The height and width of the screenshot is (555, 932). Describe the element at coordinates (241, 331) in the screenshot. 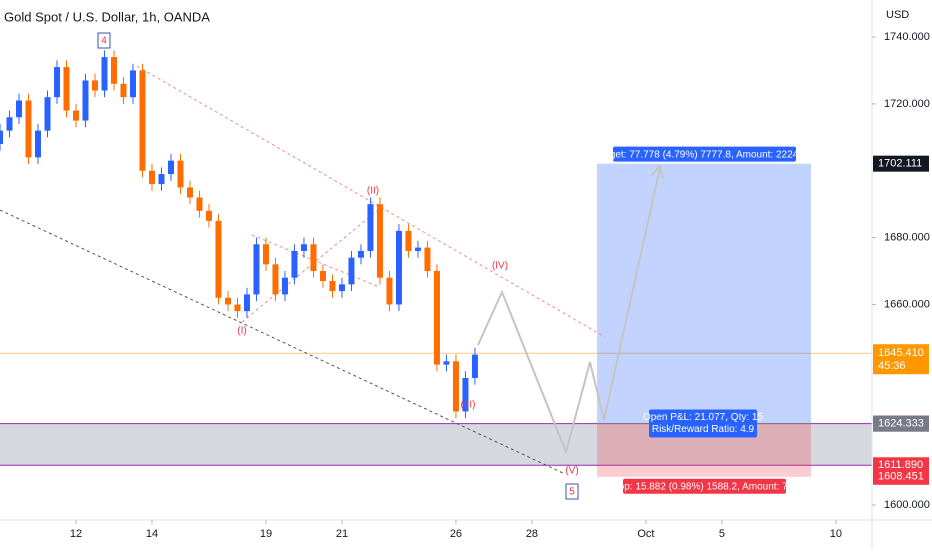

I see `wave-label: (I)` at that location.